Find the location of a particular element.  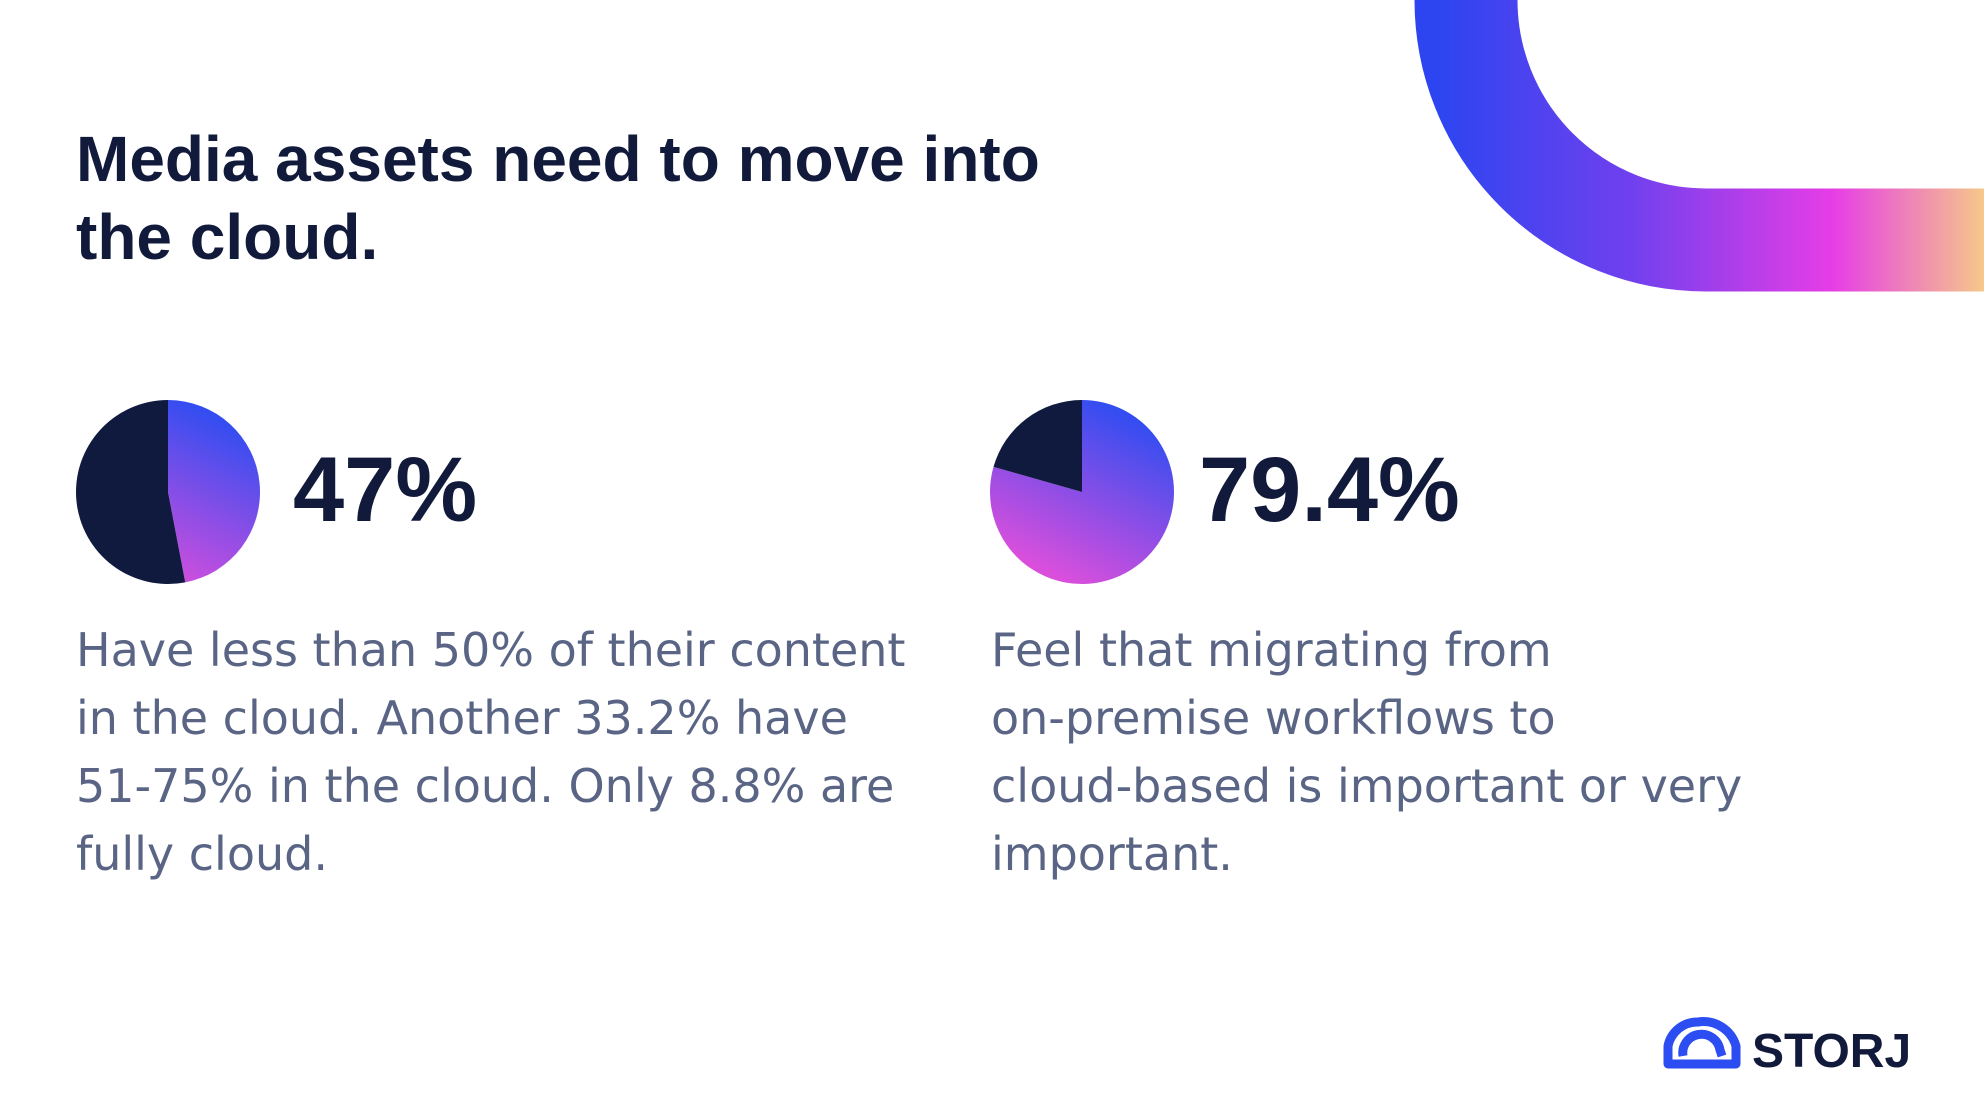

headline-stat: 79.4% is located at coordinates (1329, 490).